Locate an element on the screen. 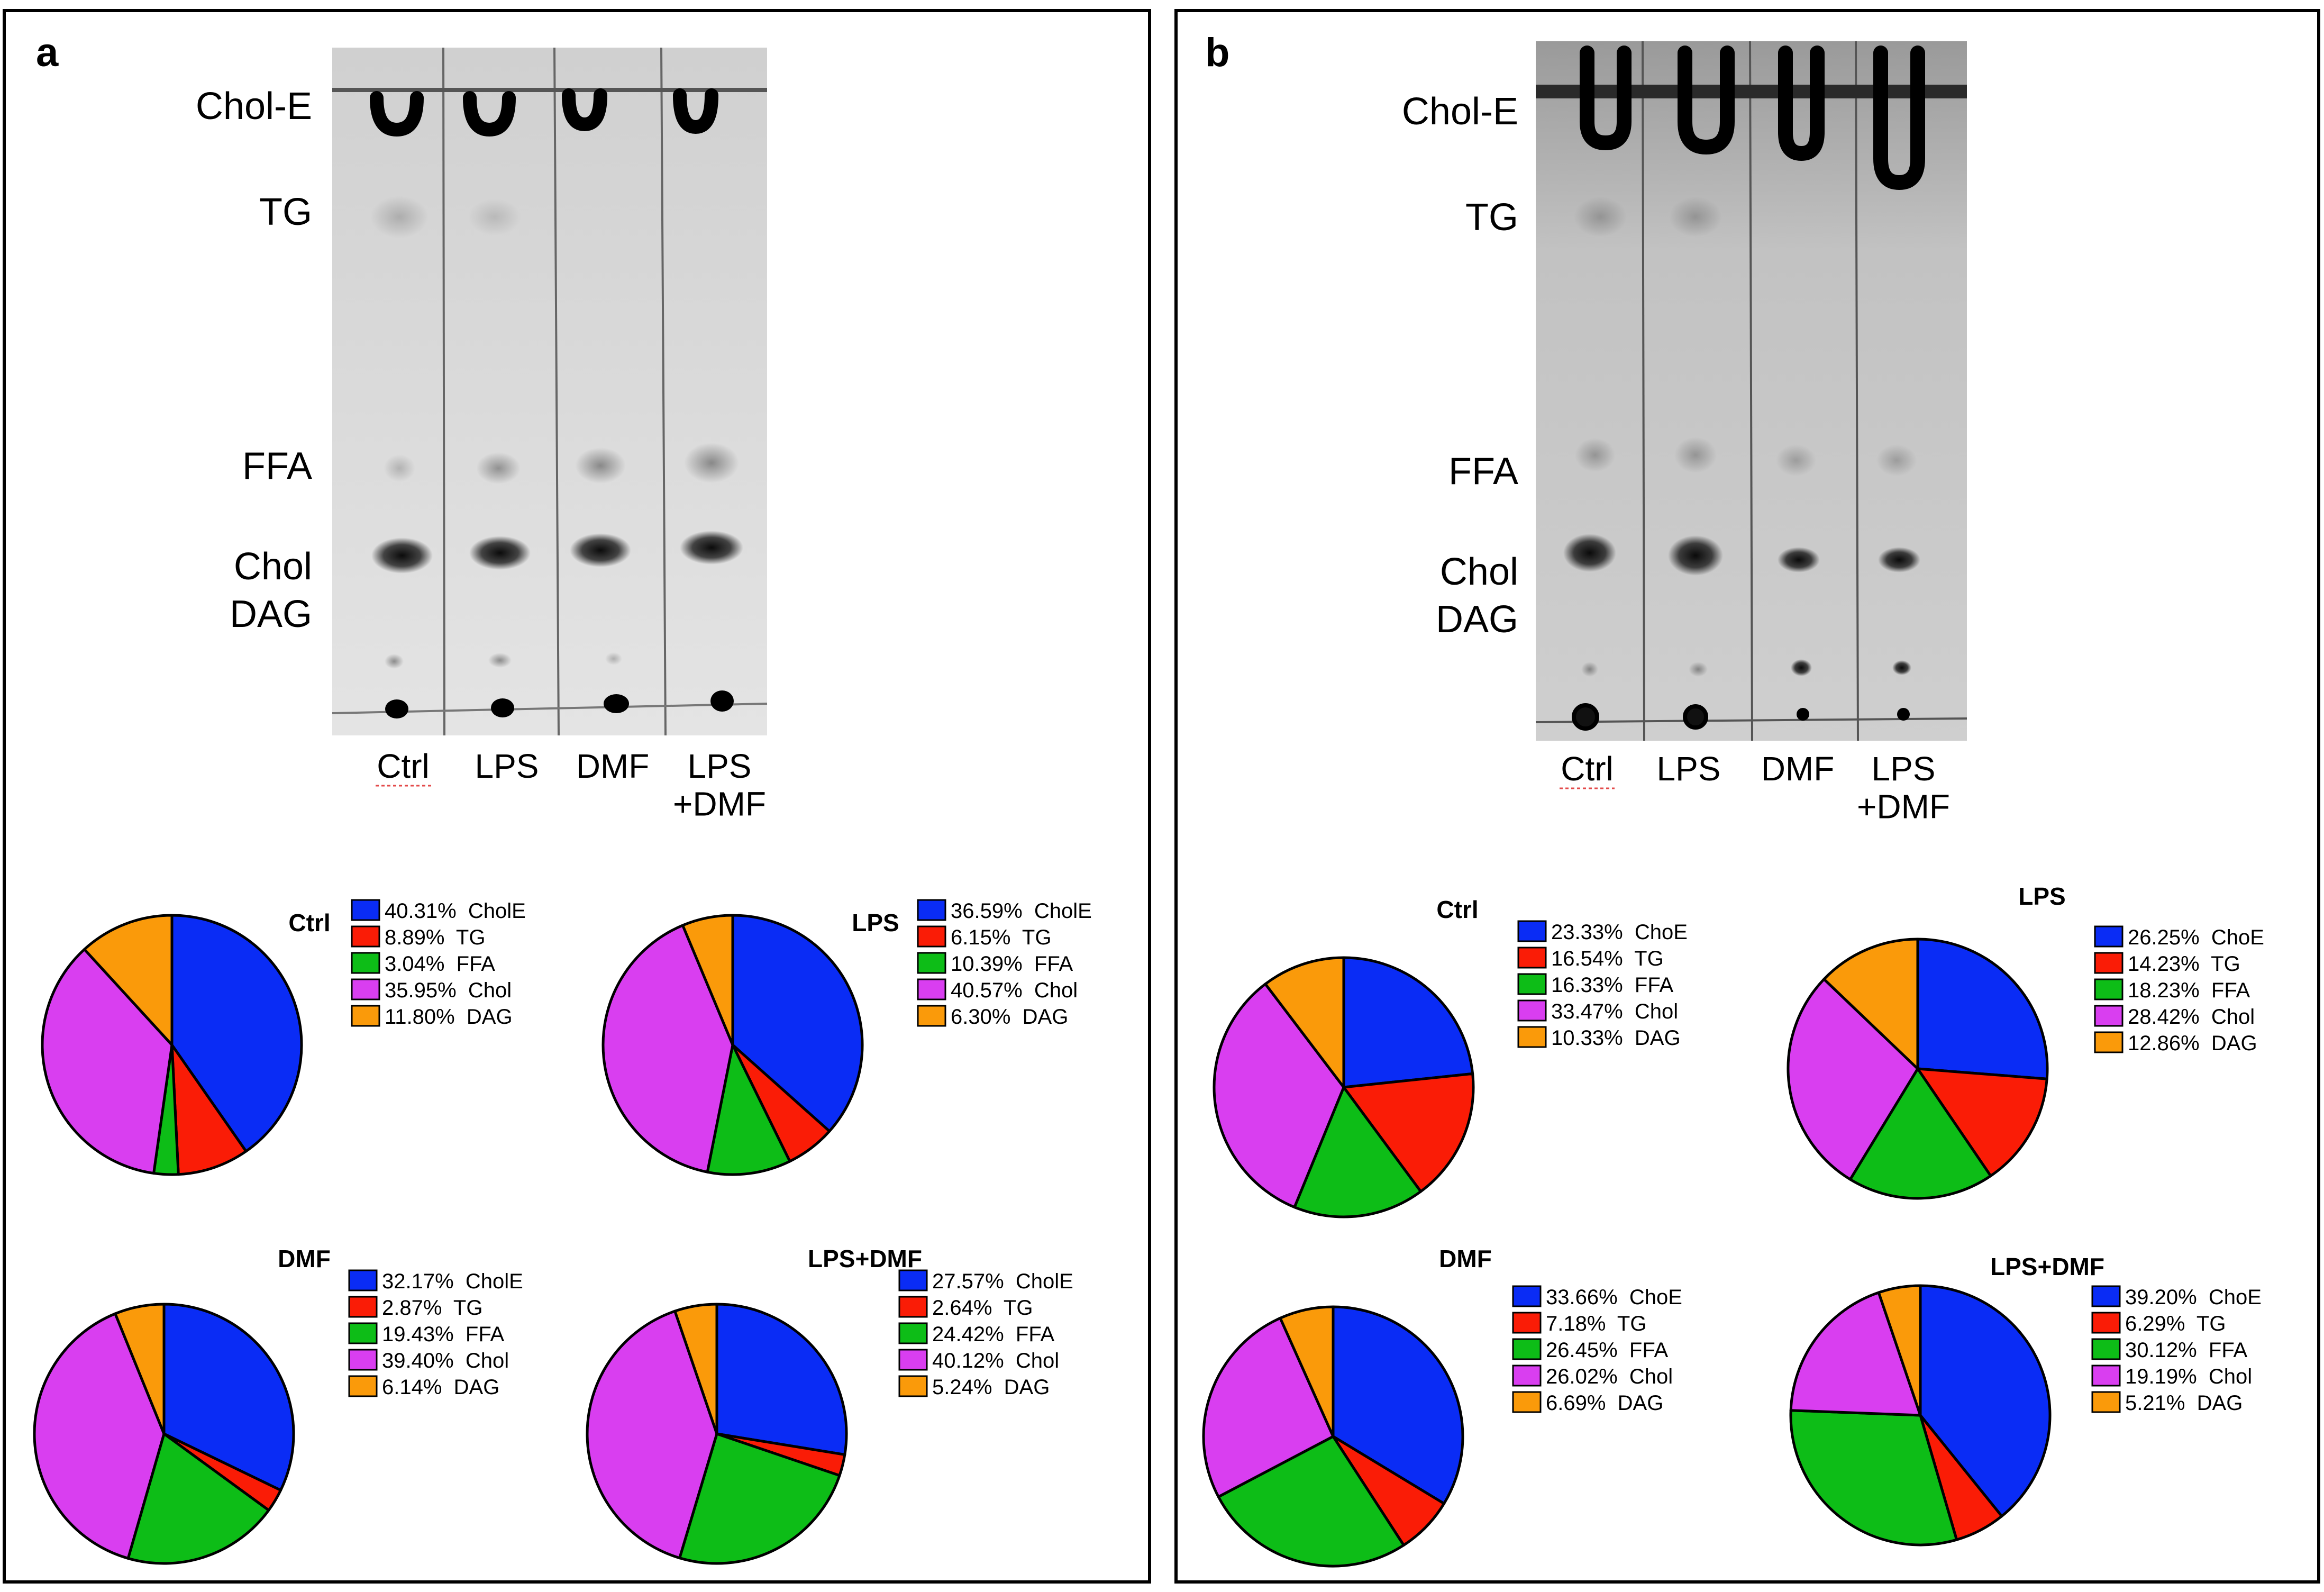 This screenshot has height=1592, width=2324. legend-label: 36.59% CholE is located at coordinates (1022, 911).